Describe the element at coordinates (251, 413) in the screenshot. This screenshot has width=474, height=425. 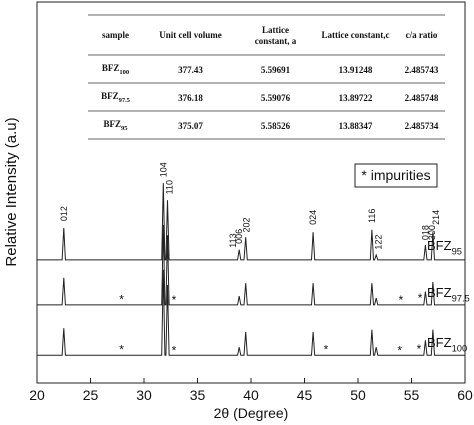
I see `x-axis-title: 2θ (Degree)` at that location.